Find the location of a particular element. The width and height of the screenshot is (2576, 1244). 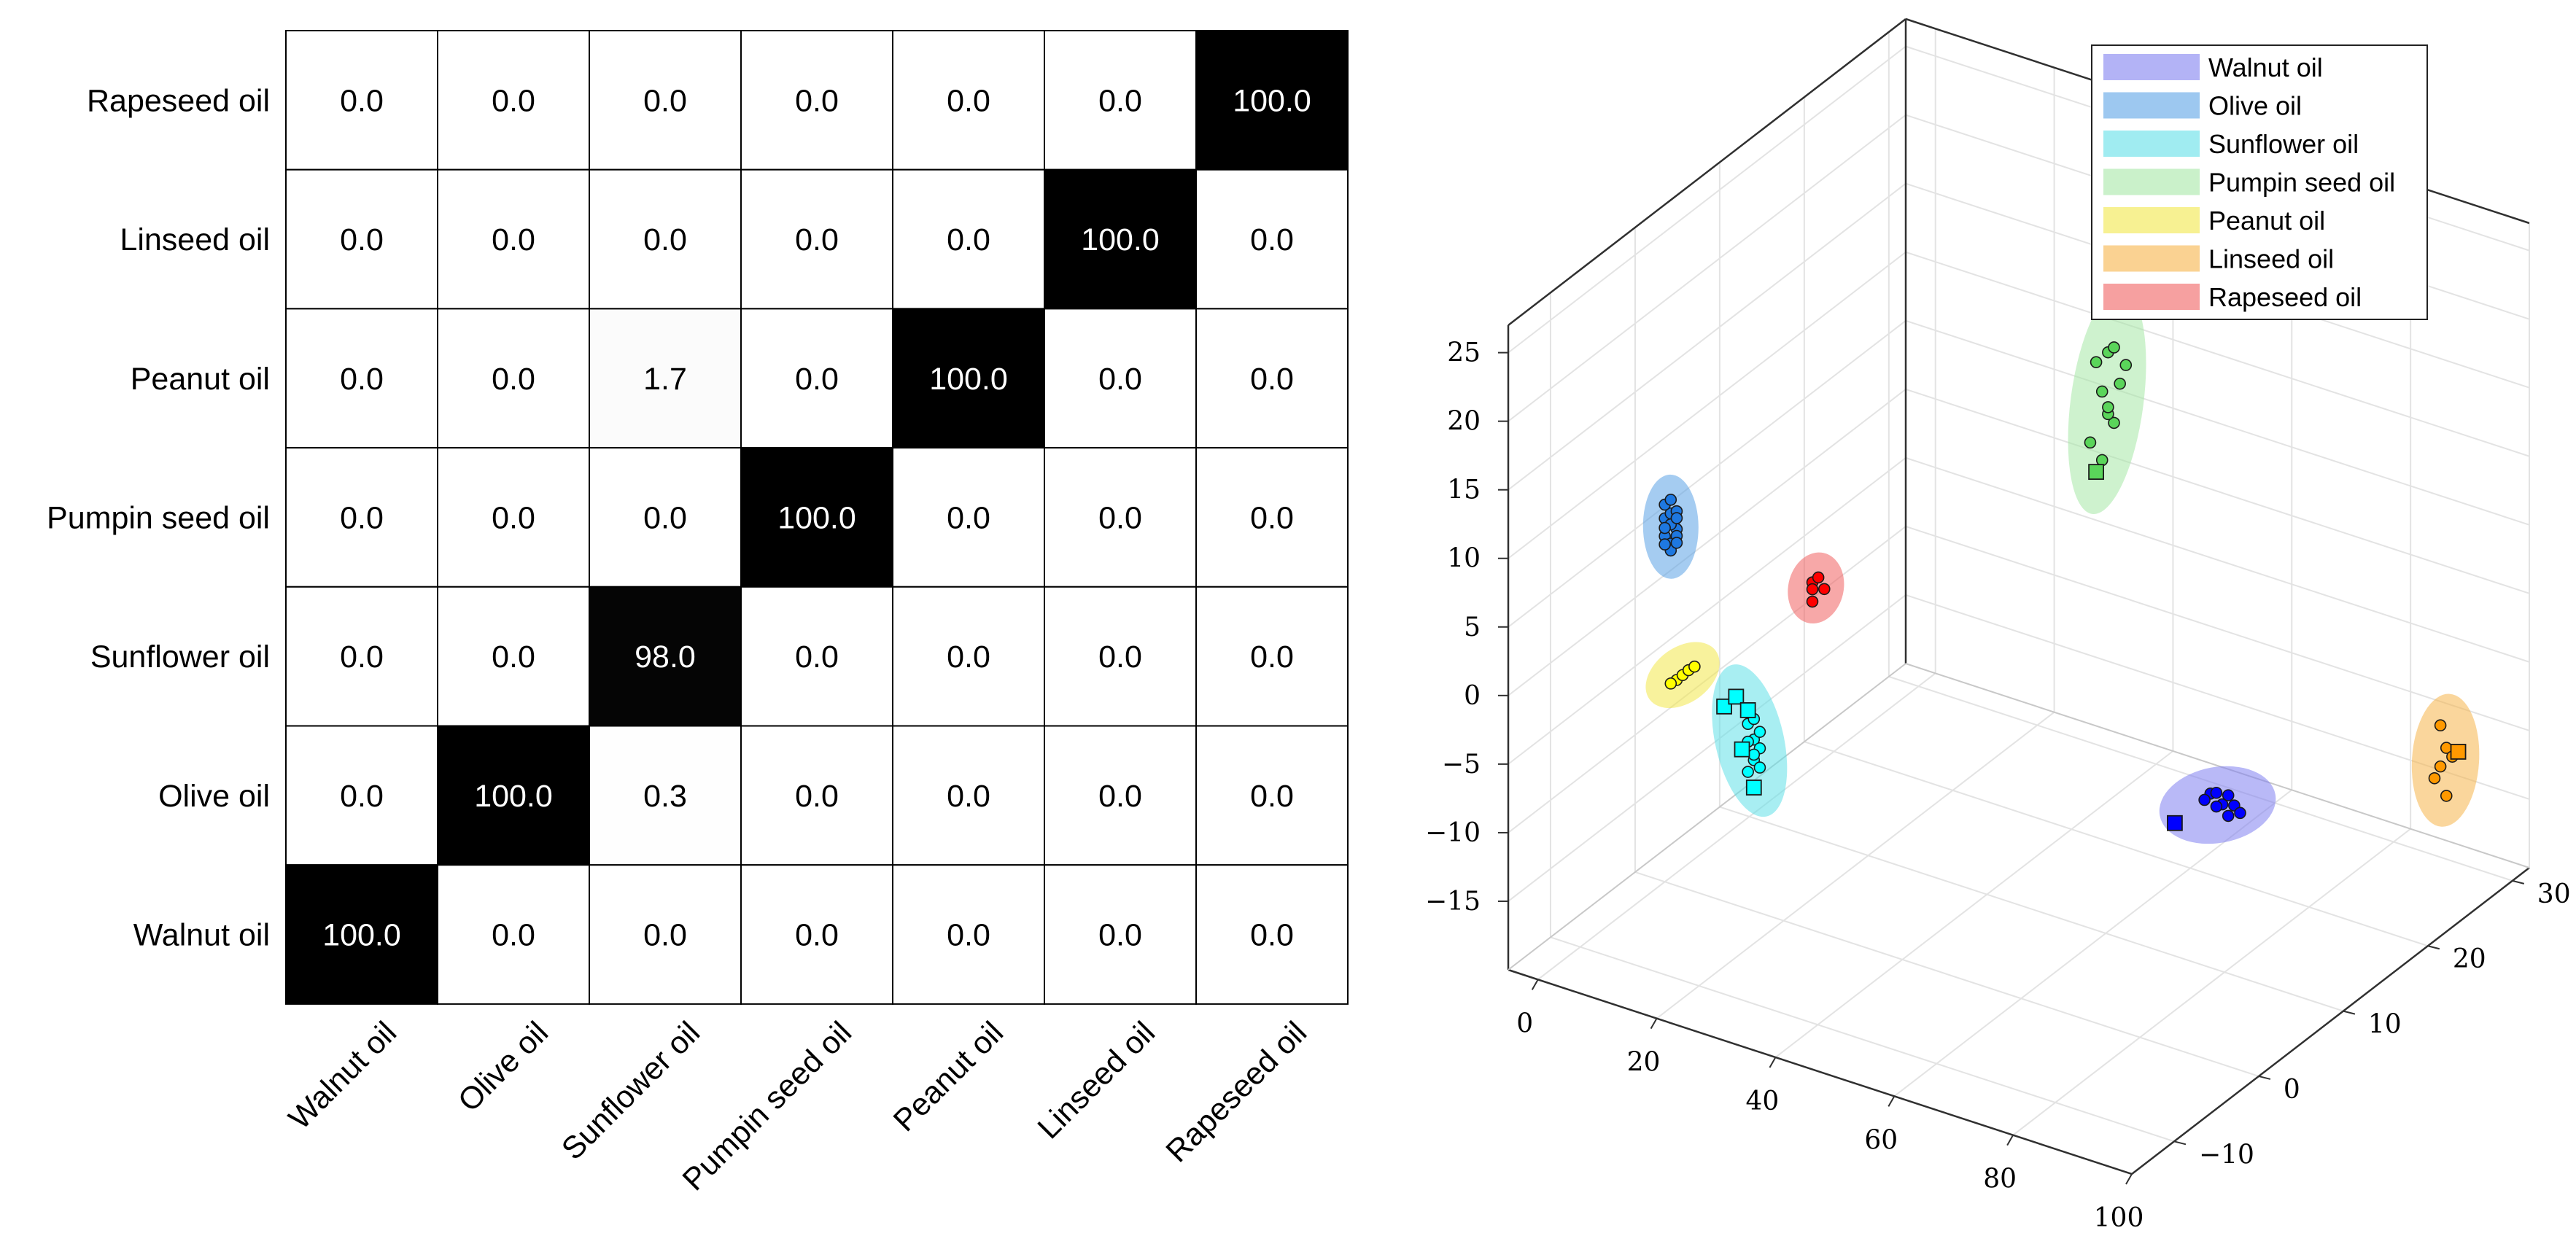

cell-r3-c0 is located at coordinates (361, 517).